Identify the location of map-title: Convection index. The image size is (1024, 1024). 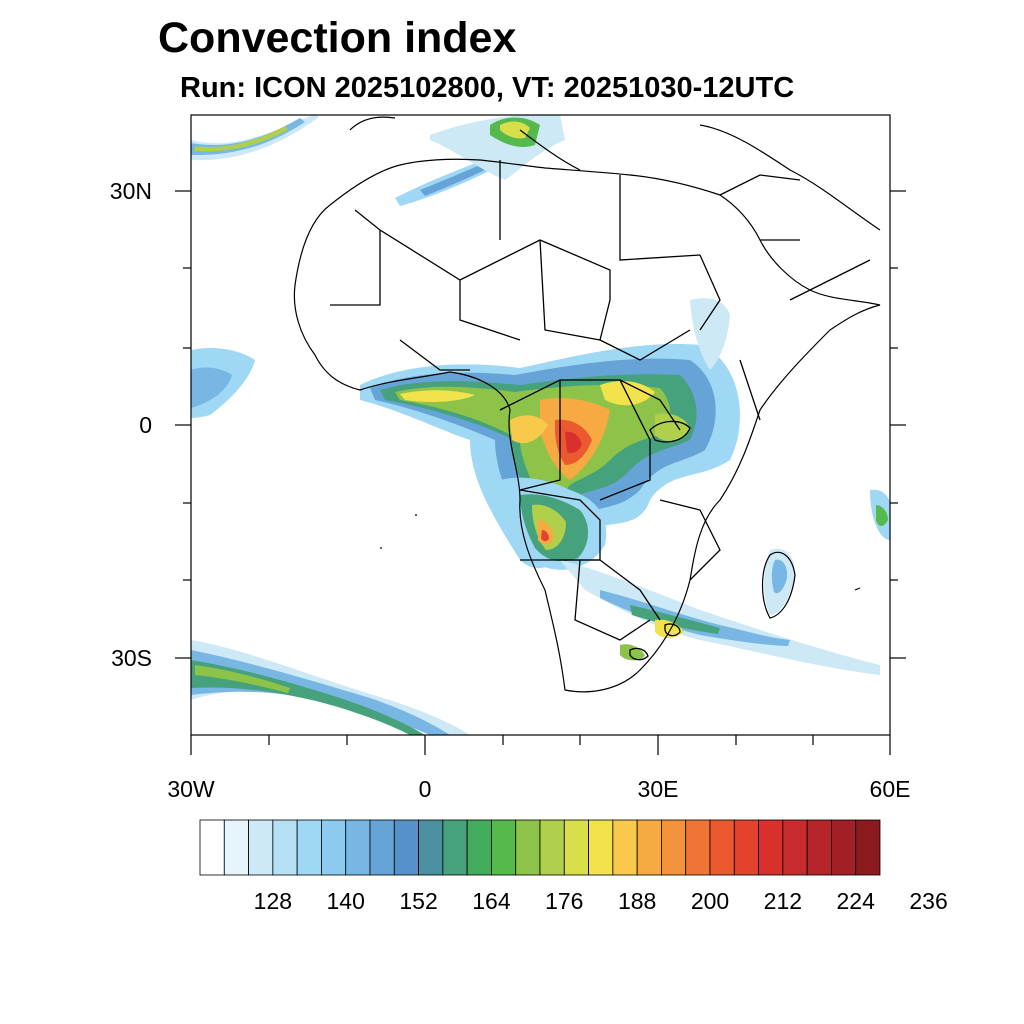
(337, 38).